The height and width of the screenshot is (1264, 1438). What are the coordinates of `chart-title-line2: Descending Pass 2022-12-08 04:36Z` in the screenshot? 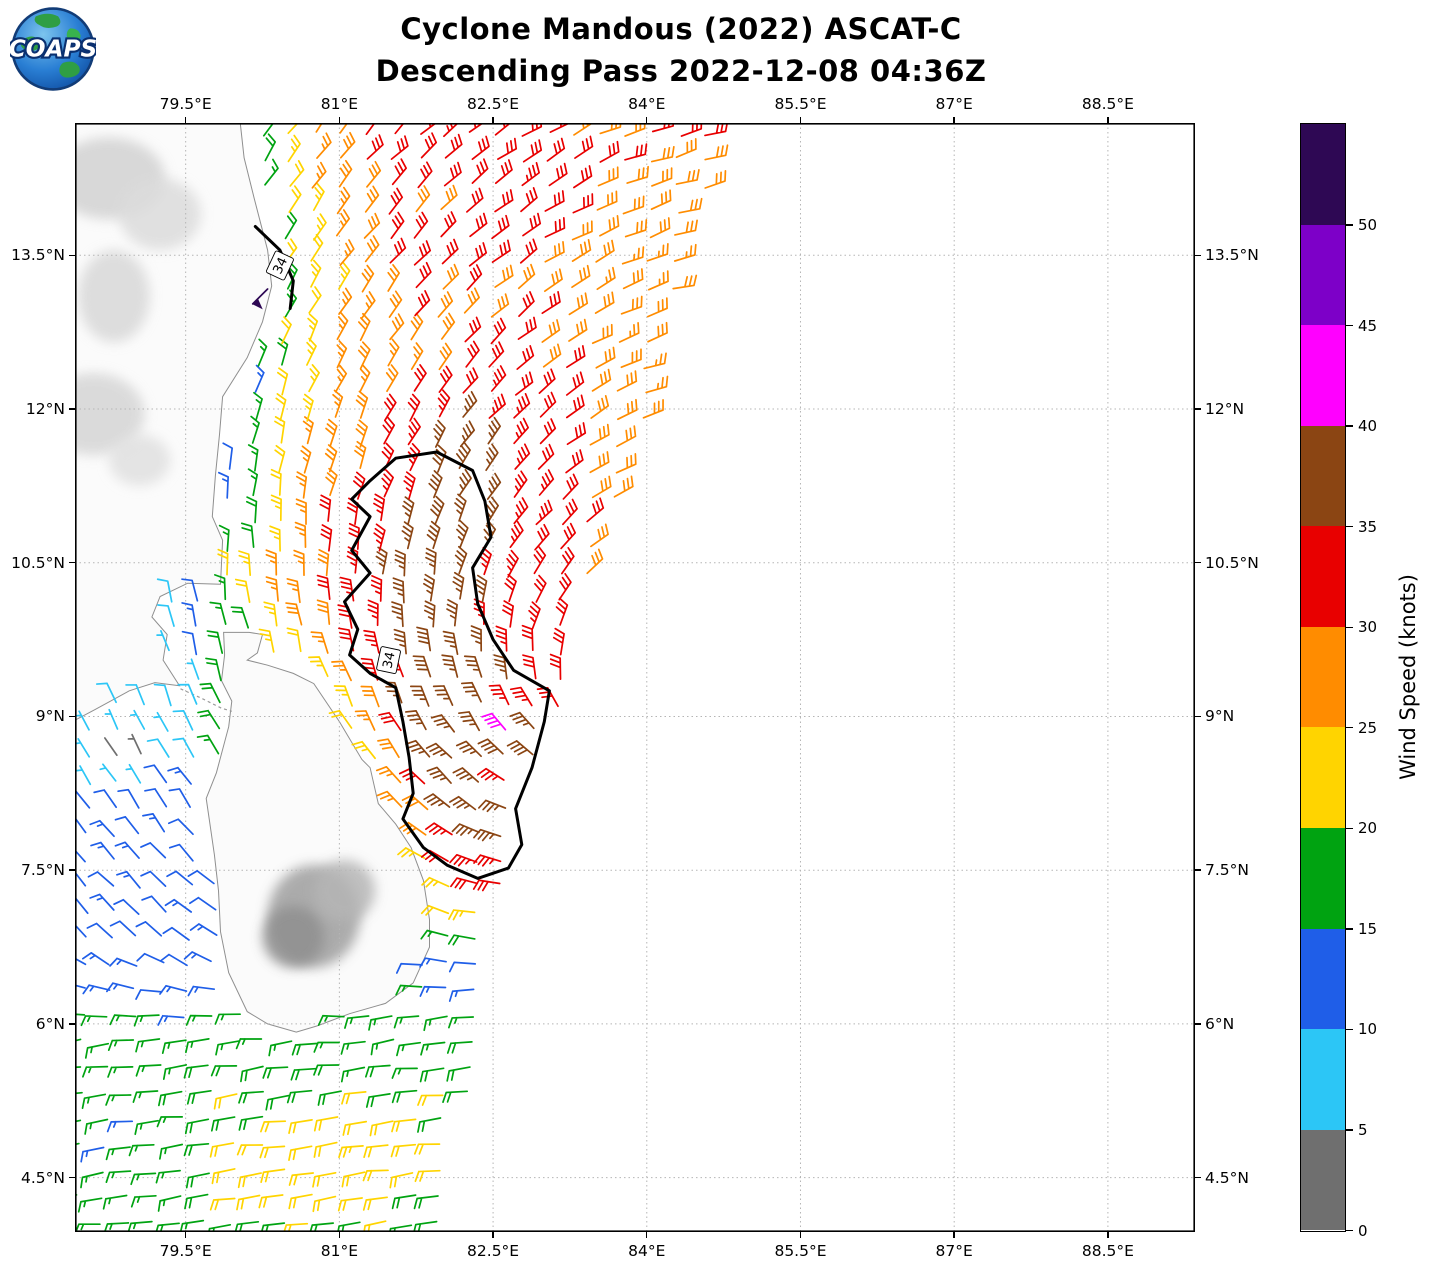 It's located at (681, 71).